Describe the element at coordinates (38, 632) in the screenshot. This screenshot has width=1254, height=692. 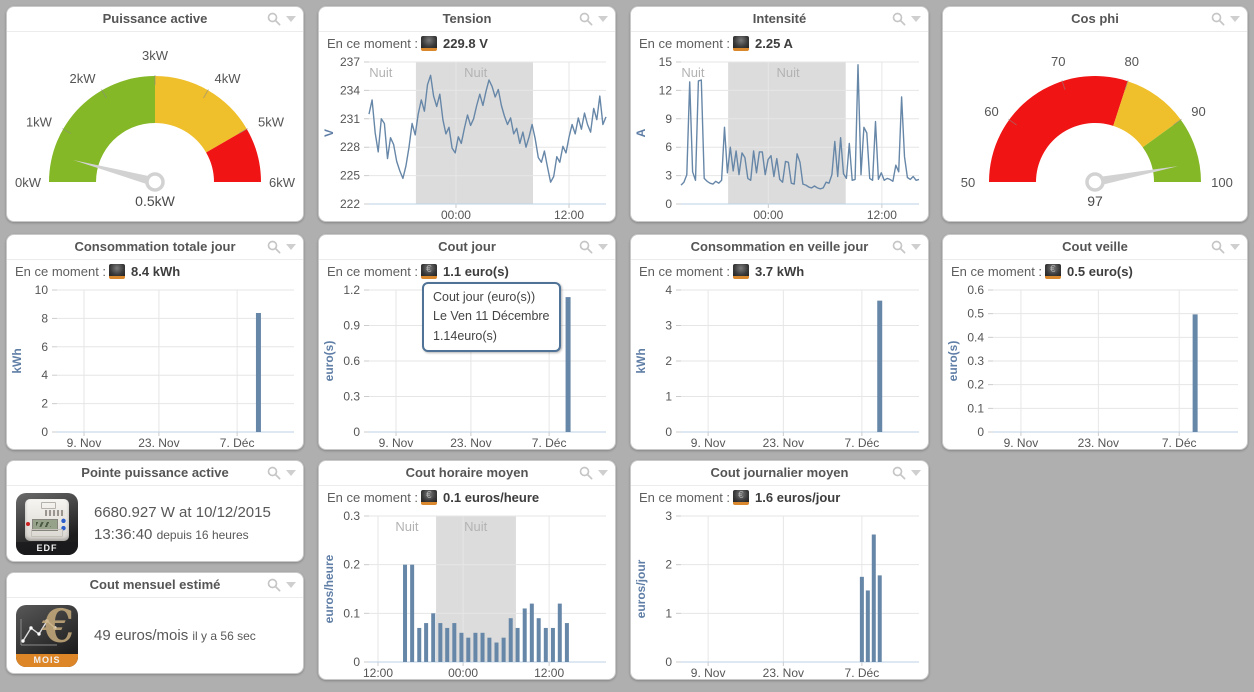
I see `mini-trend-illustration` at that location.